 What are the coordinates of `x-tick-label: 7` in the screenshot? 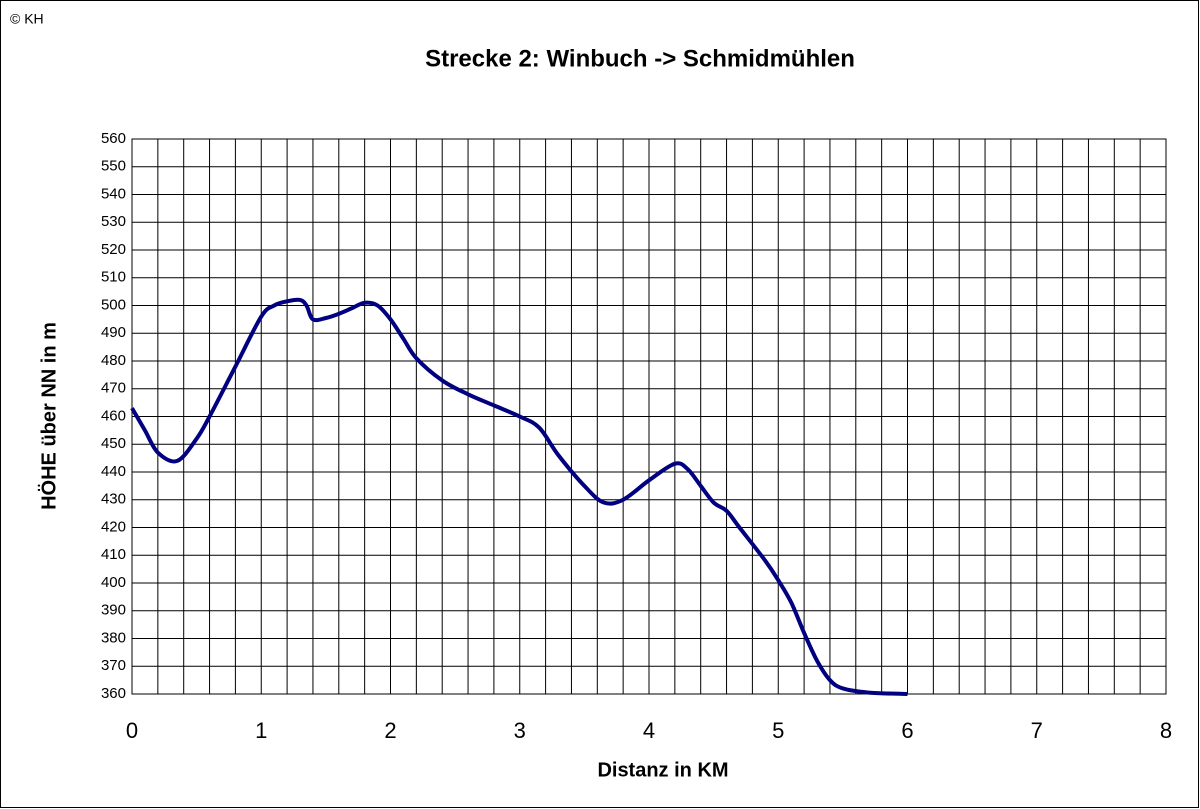 It's located at (1037, 730).